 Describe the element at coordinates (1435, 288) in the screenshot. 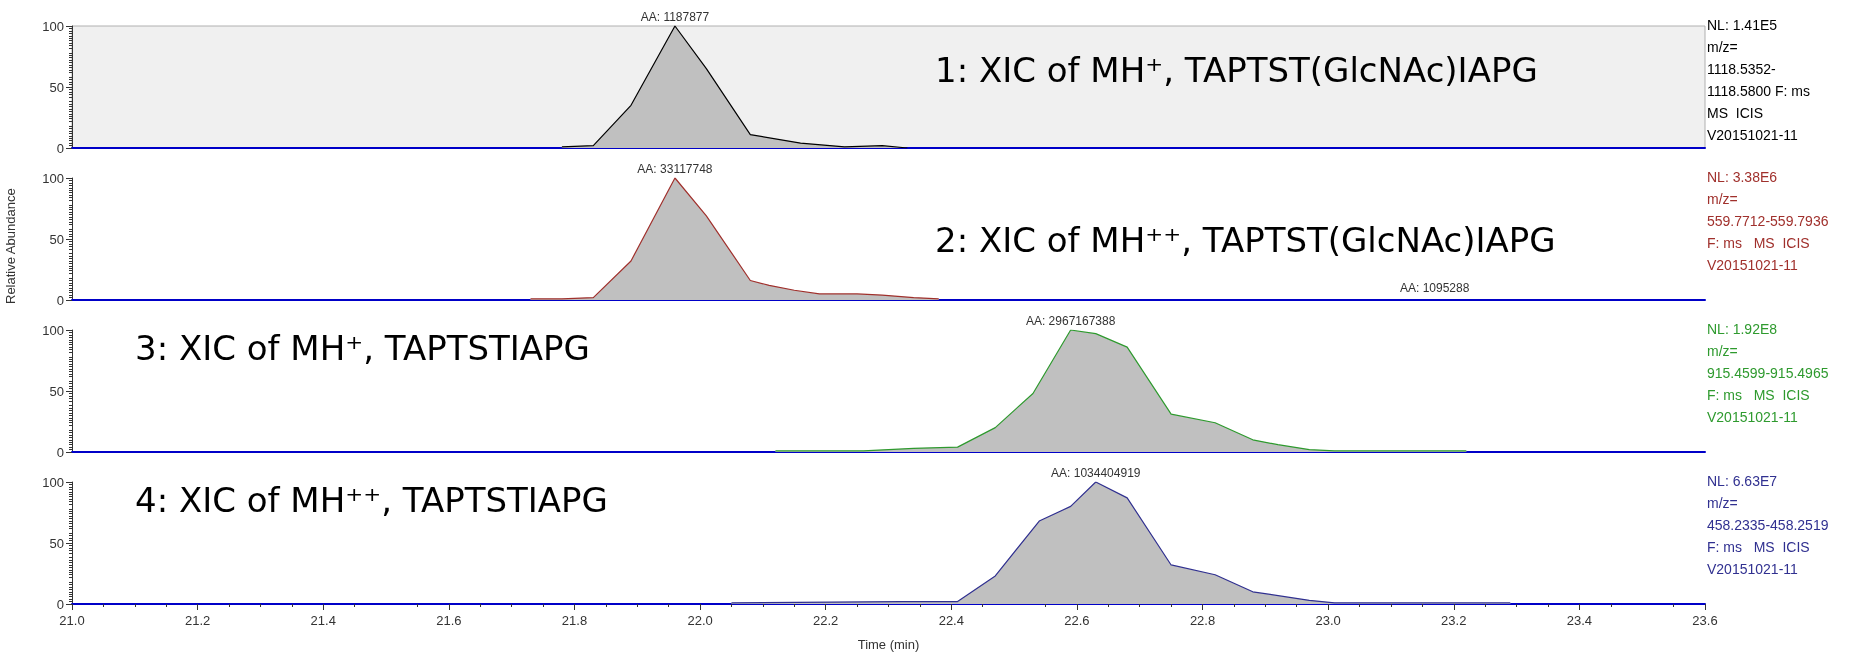

I see `annotation: AA: 1095288` at that location.